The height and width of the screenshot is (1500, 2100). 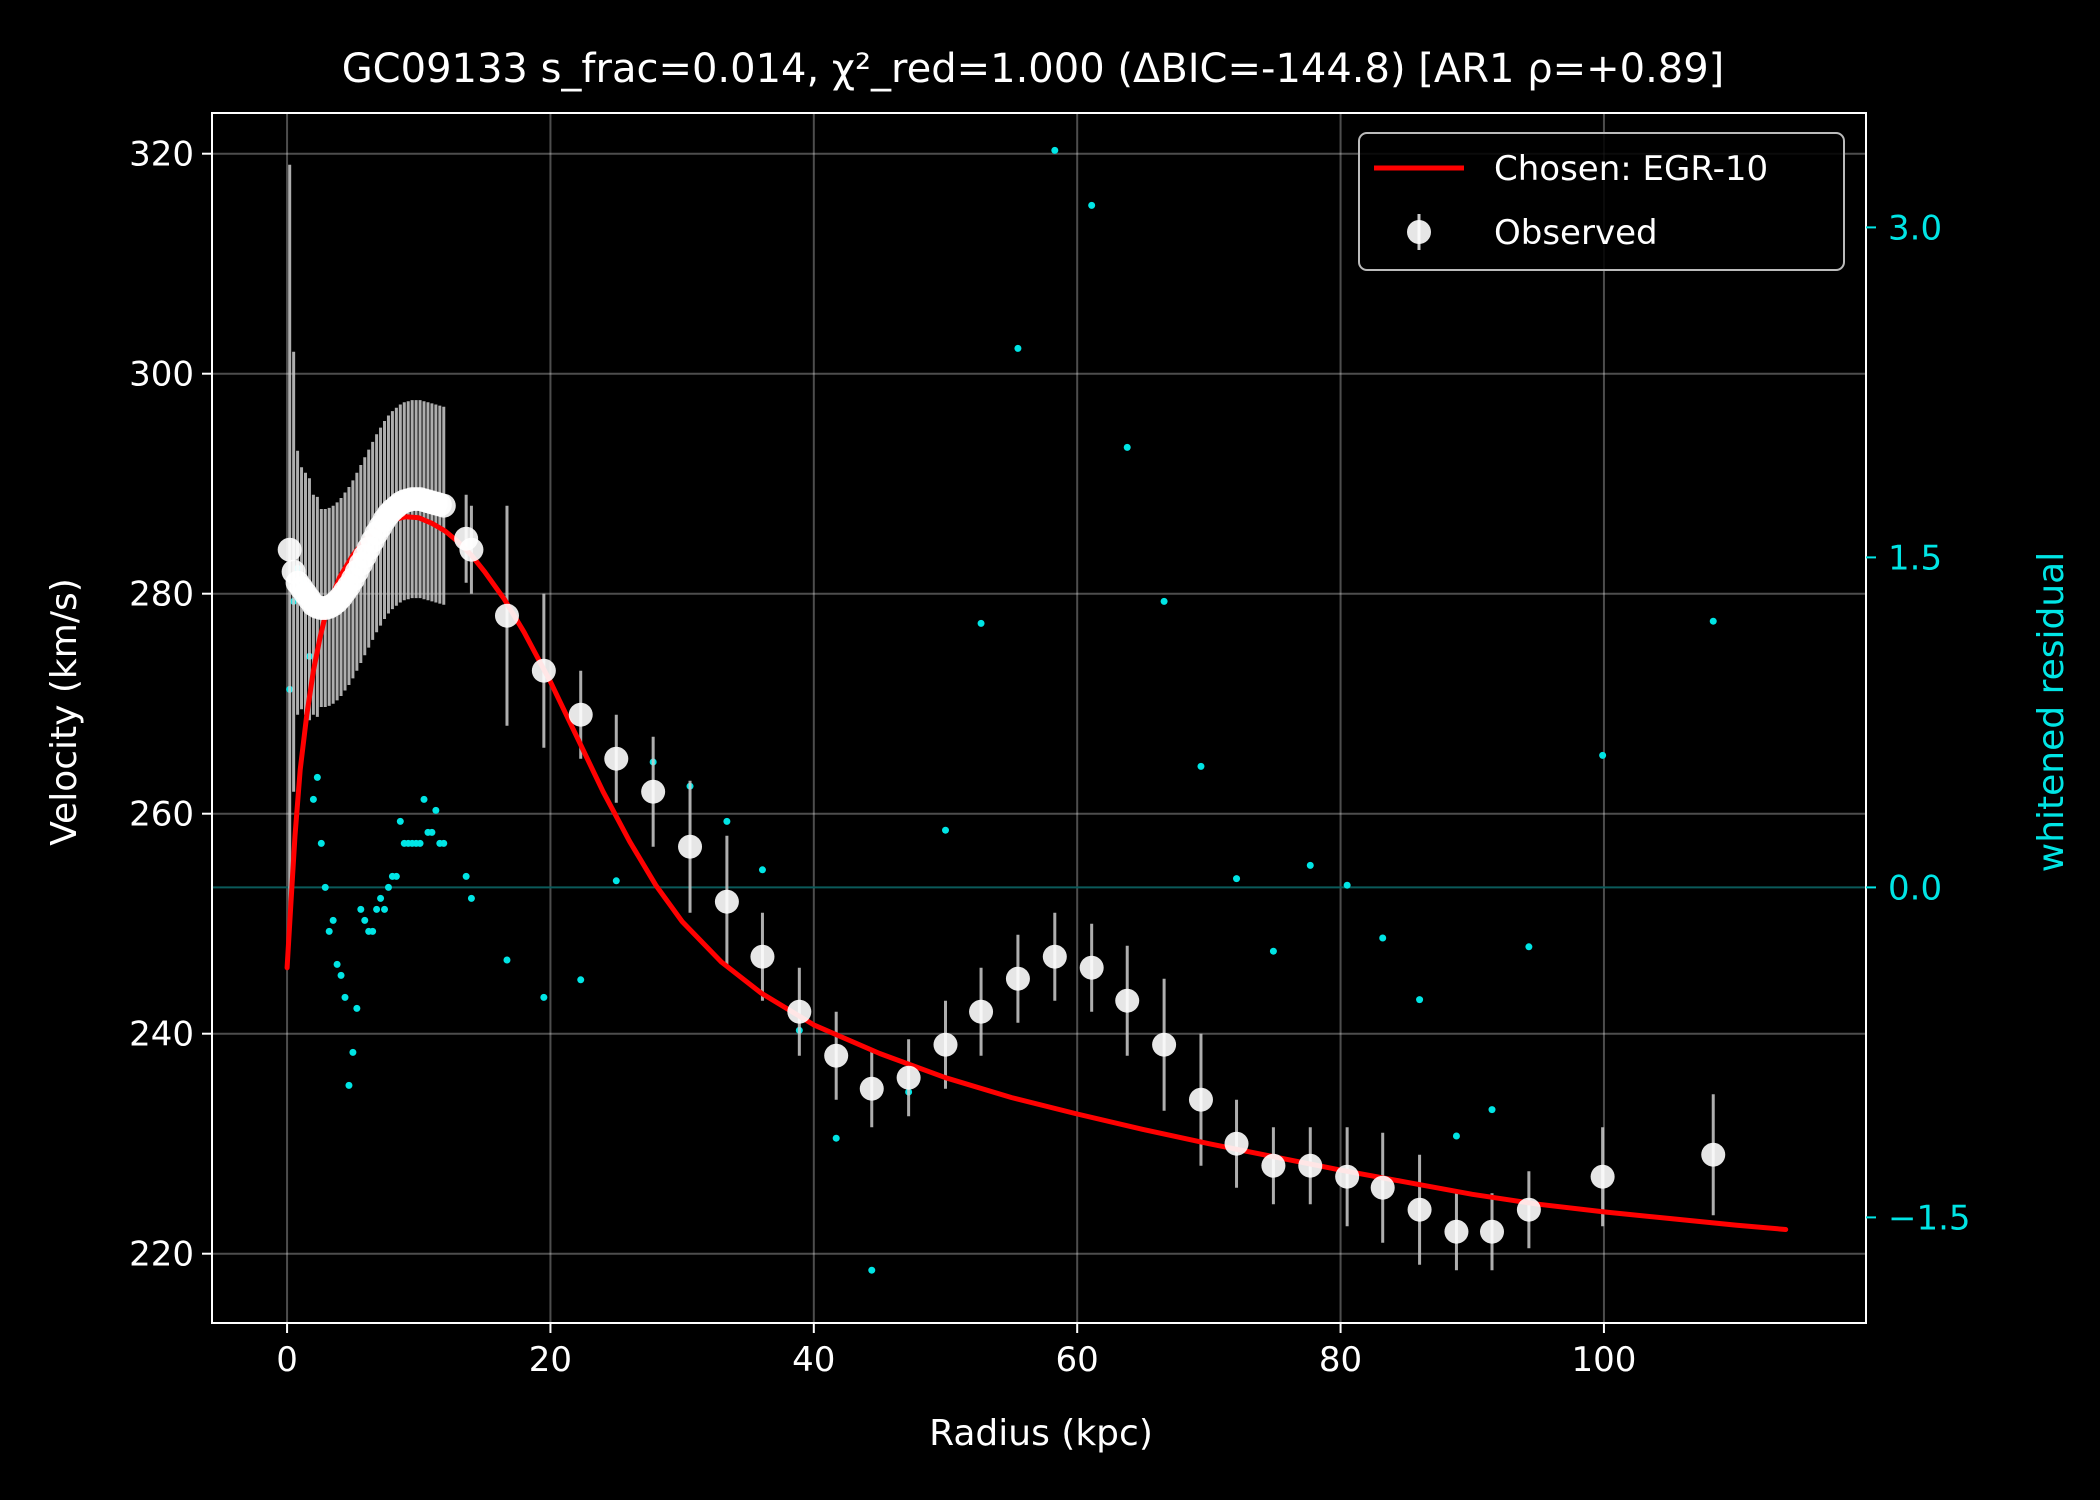 I want to click on y-tick-label: 280, so click(x=161, y=595).